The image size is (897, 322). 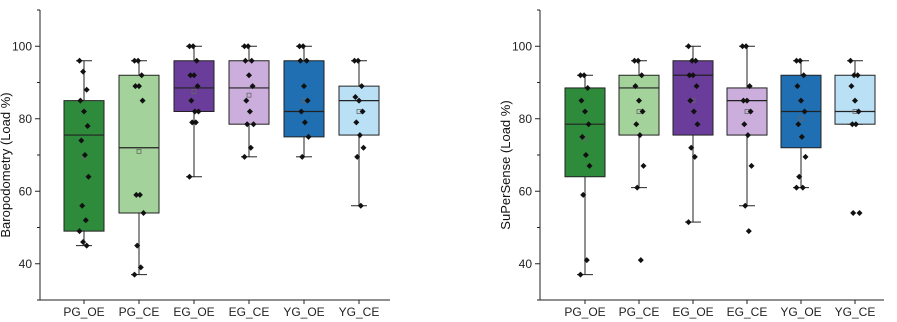 I want to click on y-tick-label: 80, so click(x=526, y=119).